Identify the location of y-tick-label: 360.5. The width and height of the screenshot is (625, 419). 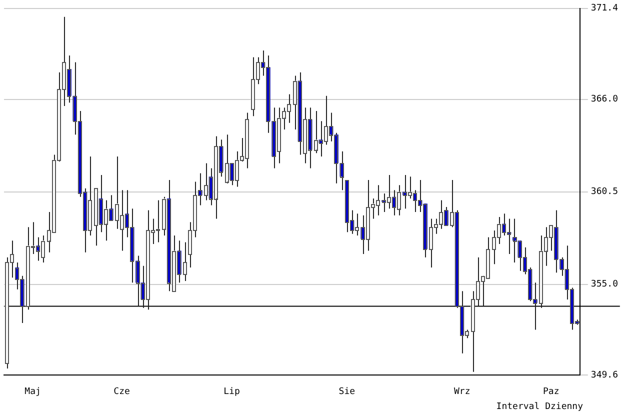
(604, 192).